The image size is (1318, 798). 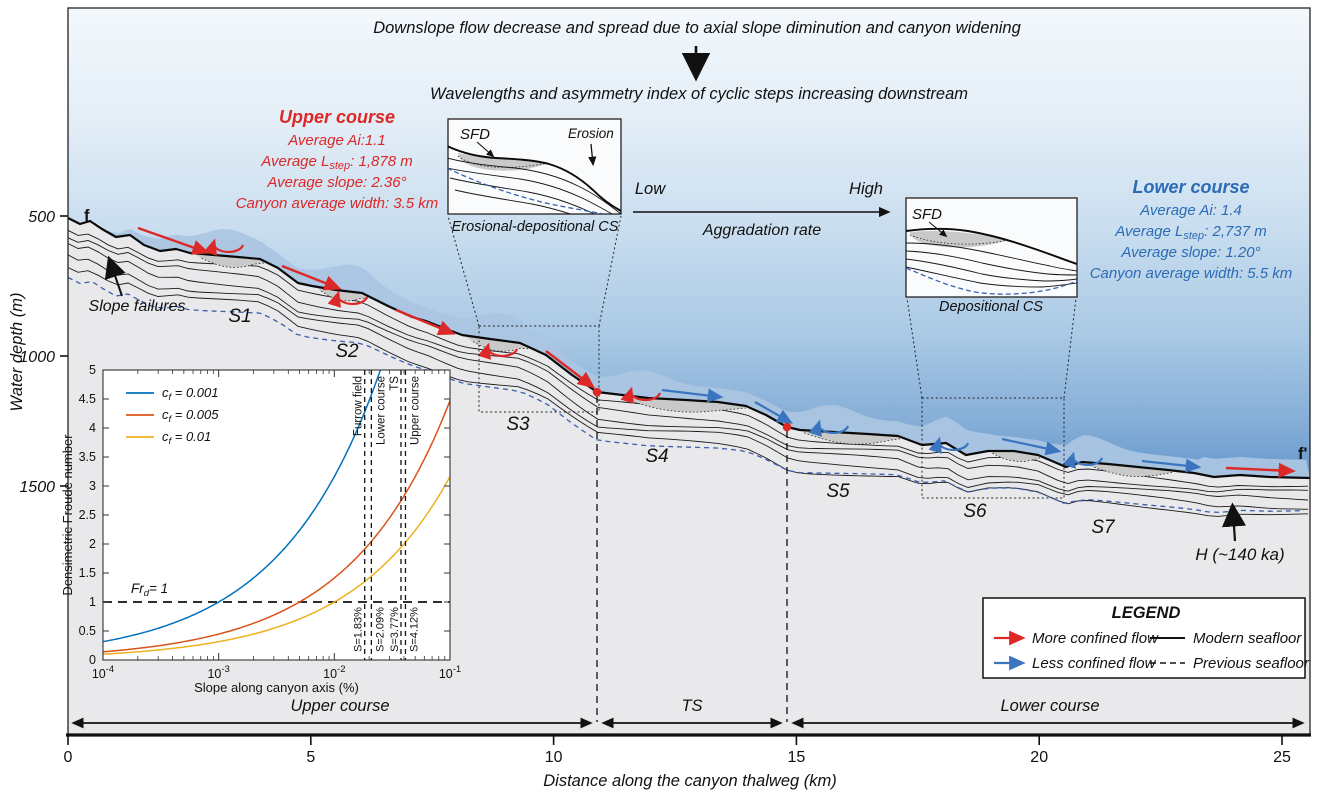 I want to click on svg-text: 15, so click(x=797, y=757).